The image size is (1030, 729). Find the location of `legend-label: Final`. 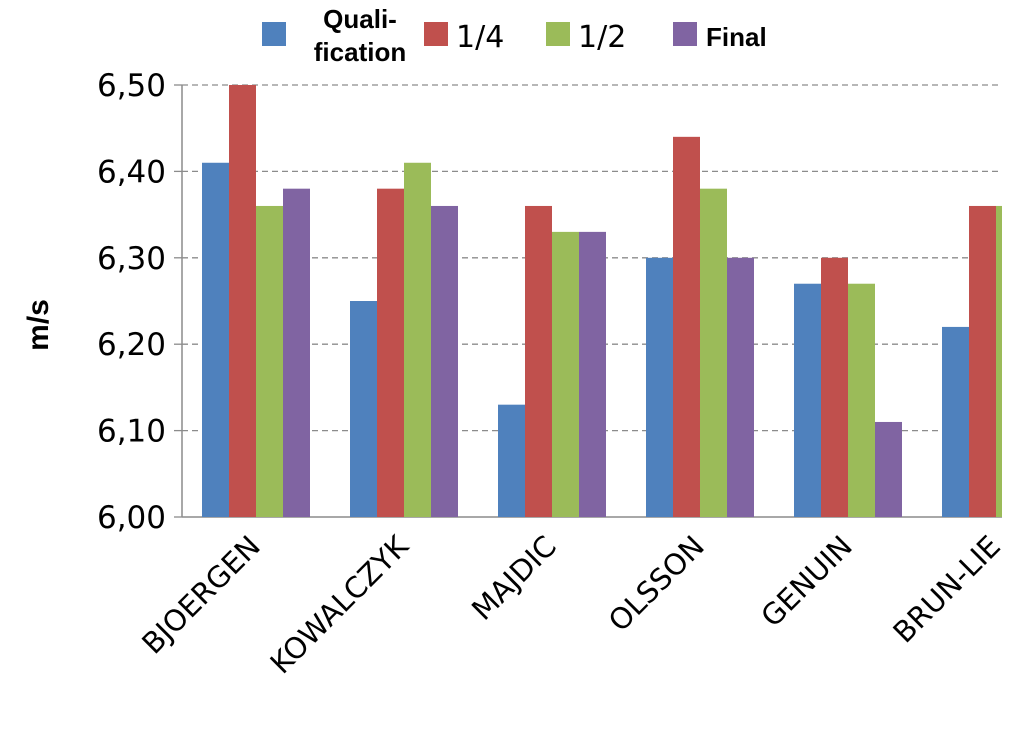

legend-label: Final is located at coordinates (736, 37).